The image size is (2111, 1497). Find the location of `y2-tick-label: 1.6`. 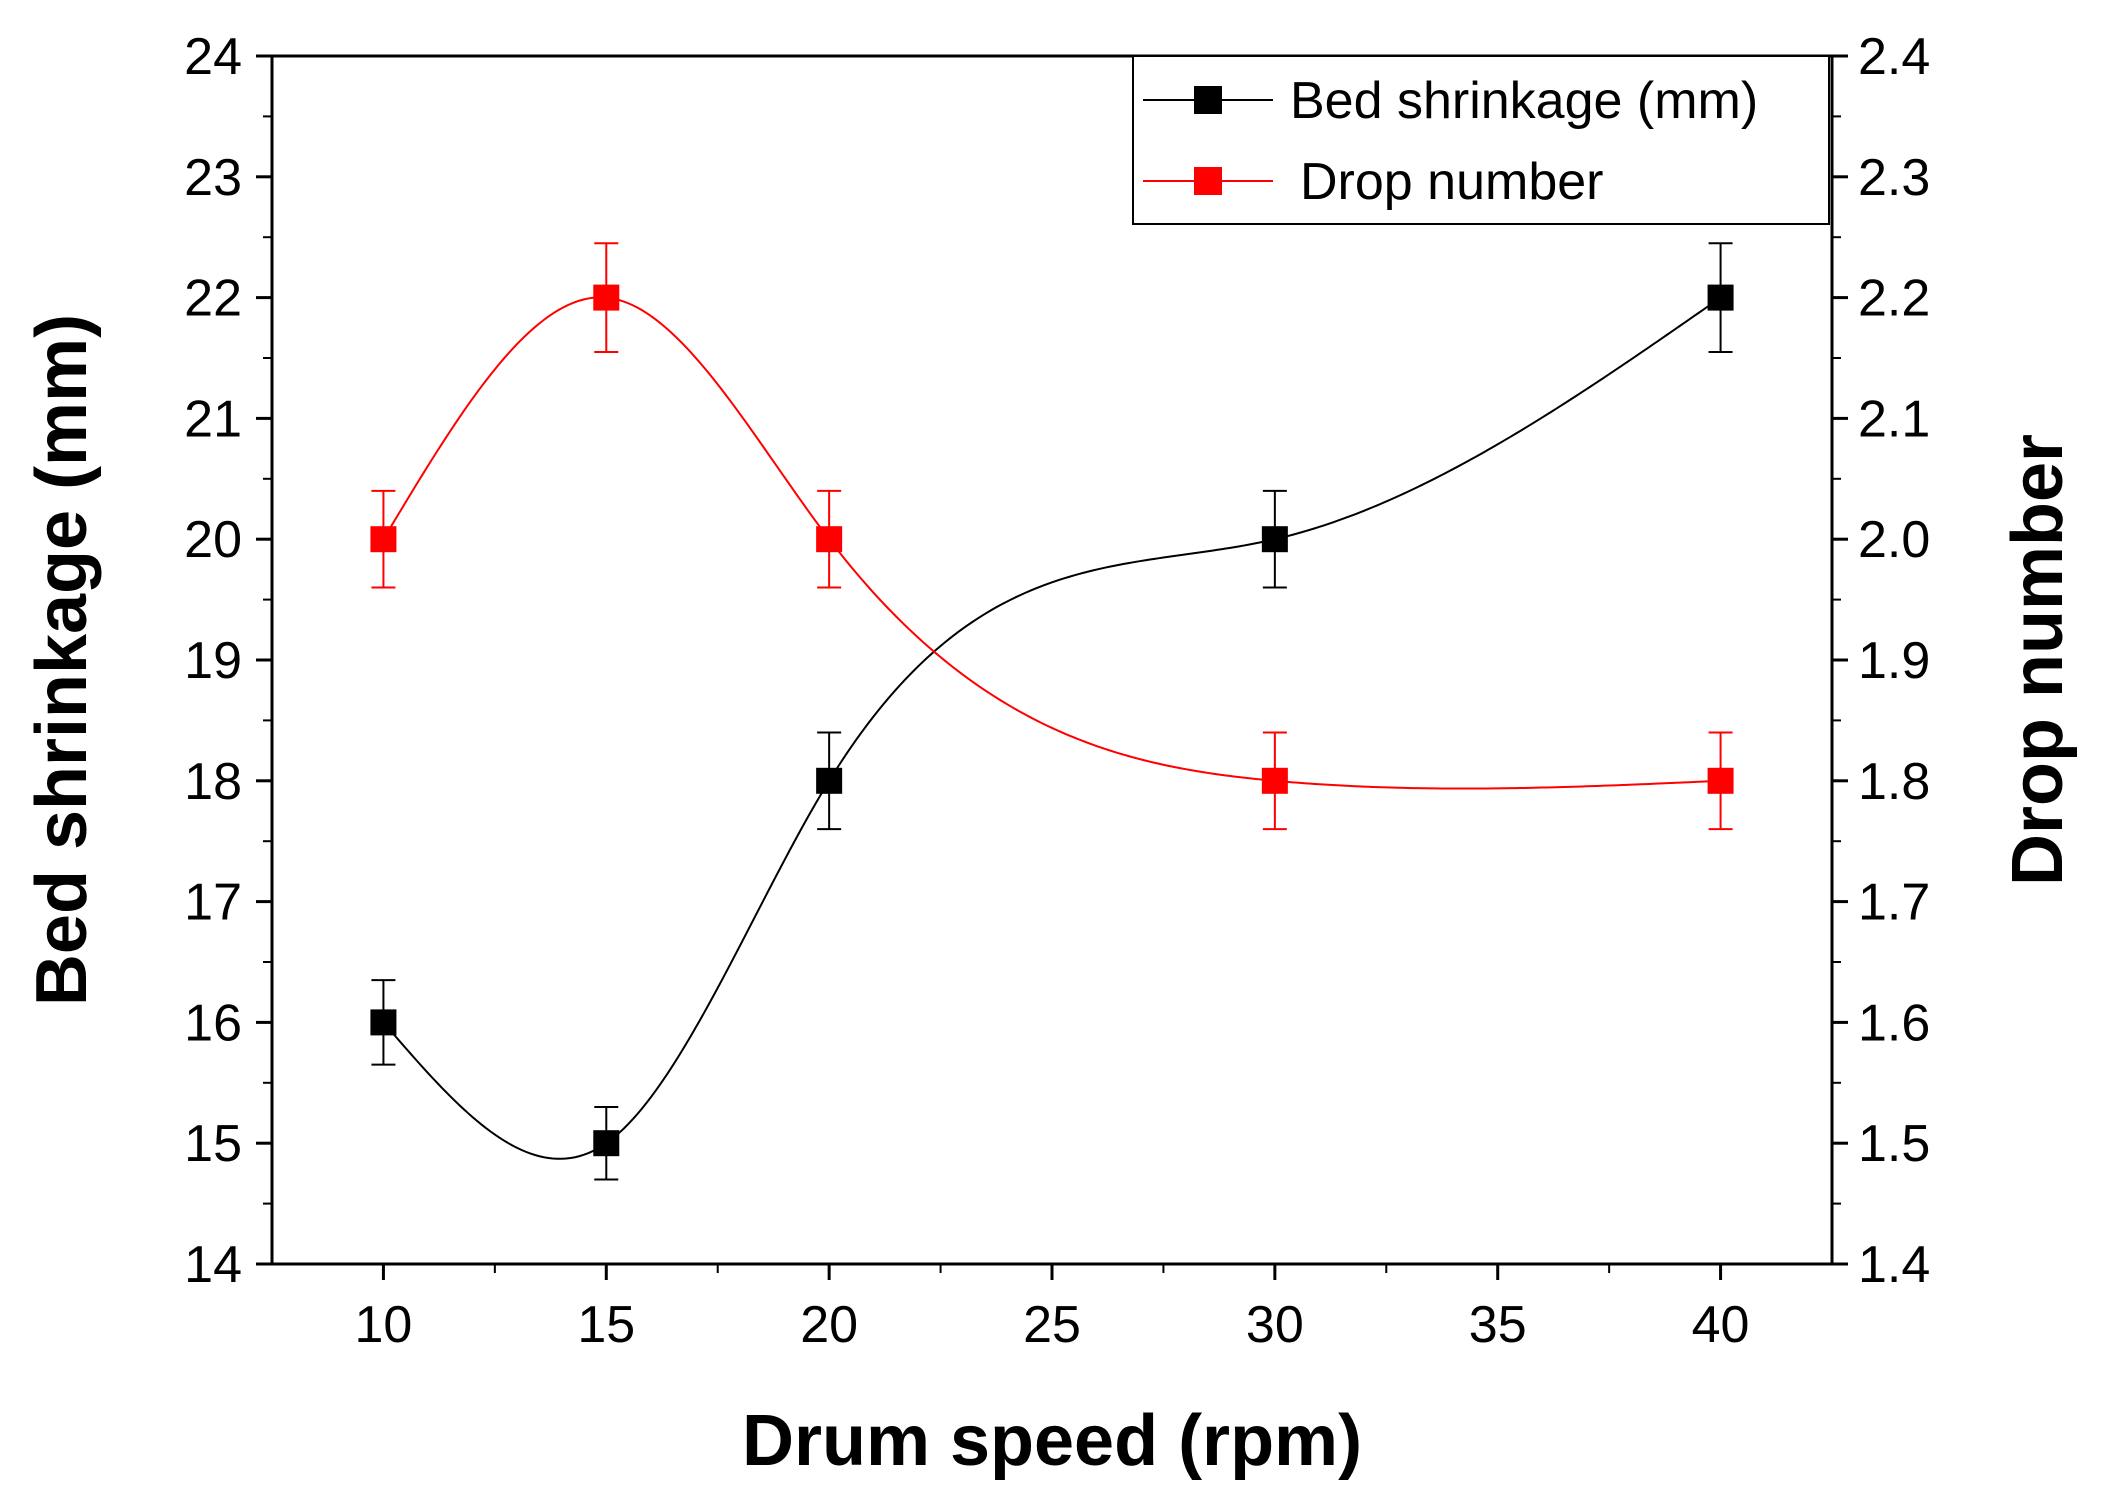

y2-tick-label: 1.6 is located at coordinates (1894, 1023).